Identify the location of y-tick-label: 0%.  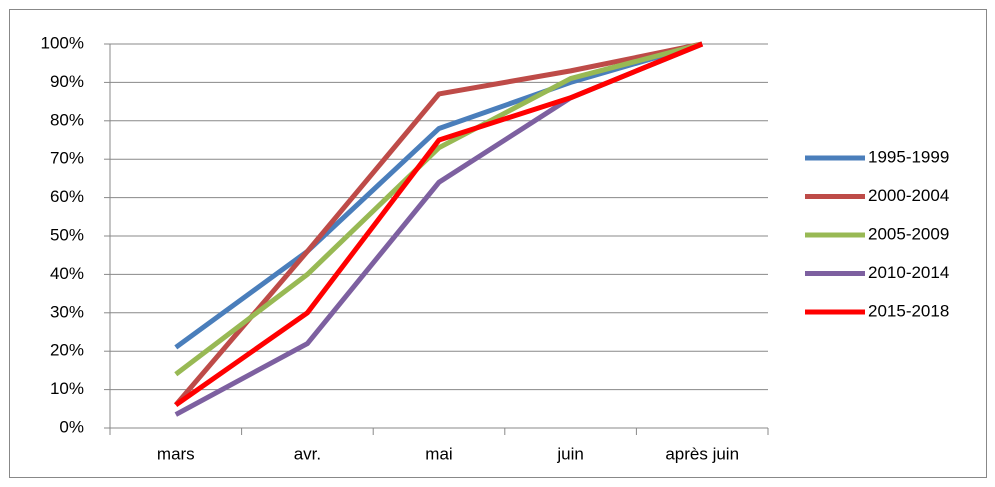
(71, 426).